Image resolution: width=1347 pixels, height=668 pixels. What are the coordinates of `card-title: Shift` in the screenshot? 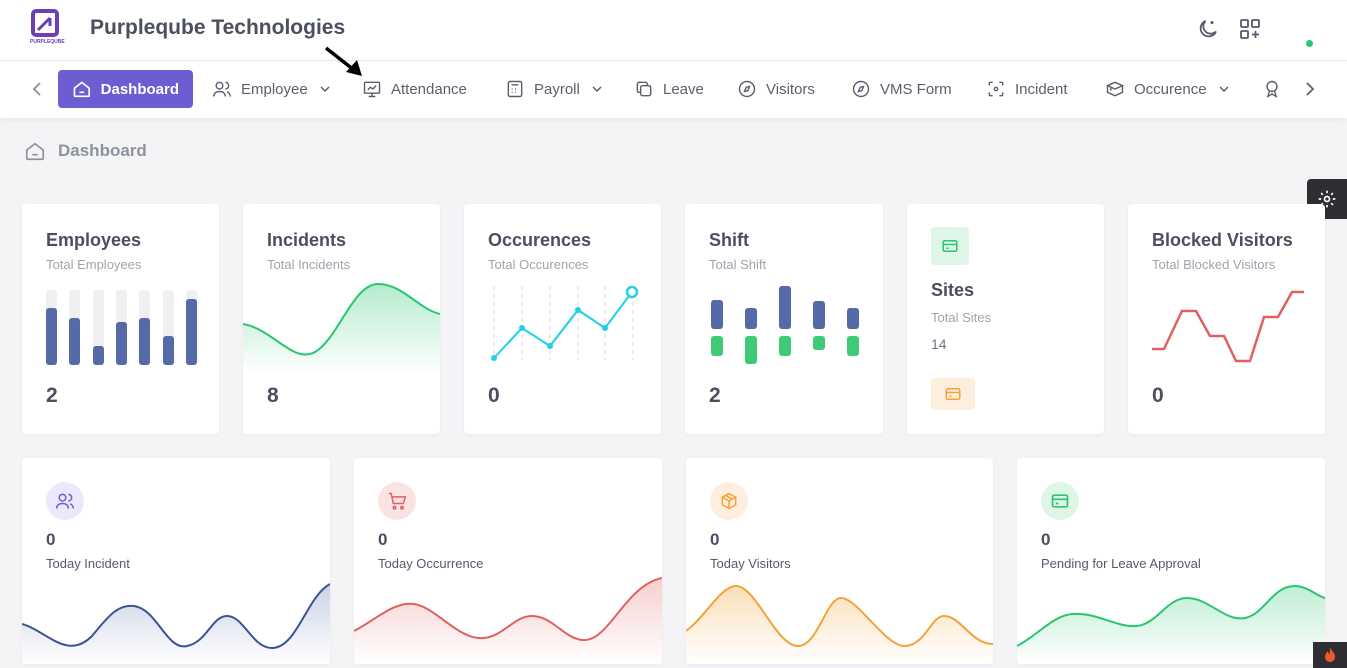 It's located at (729, 240).